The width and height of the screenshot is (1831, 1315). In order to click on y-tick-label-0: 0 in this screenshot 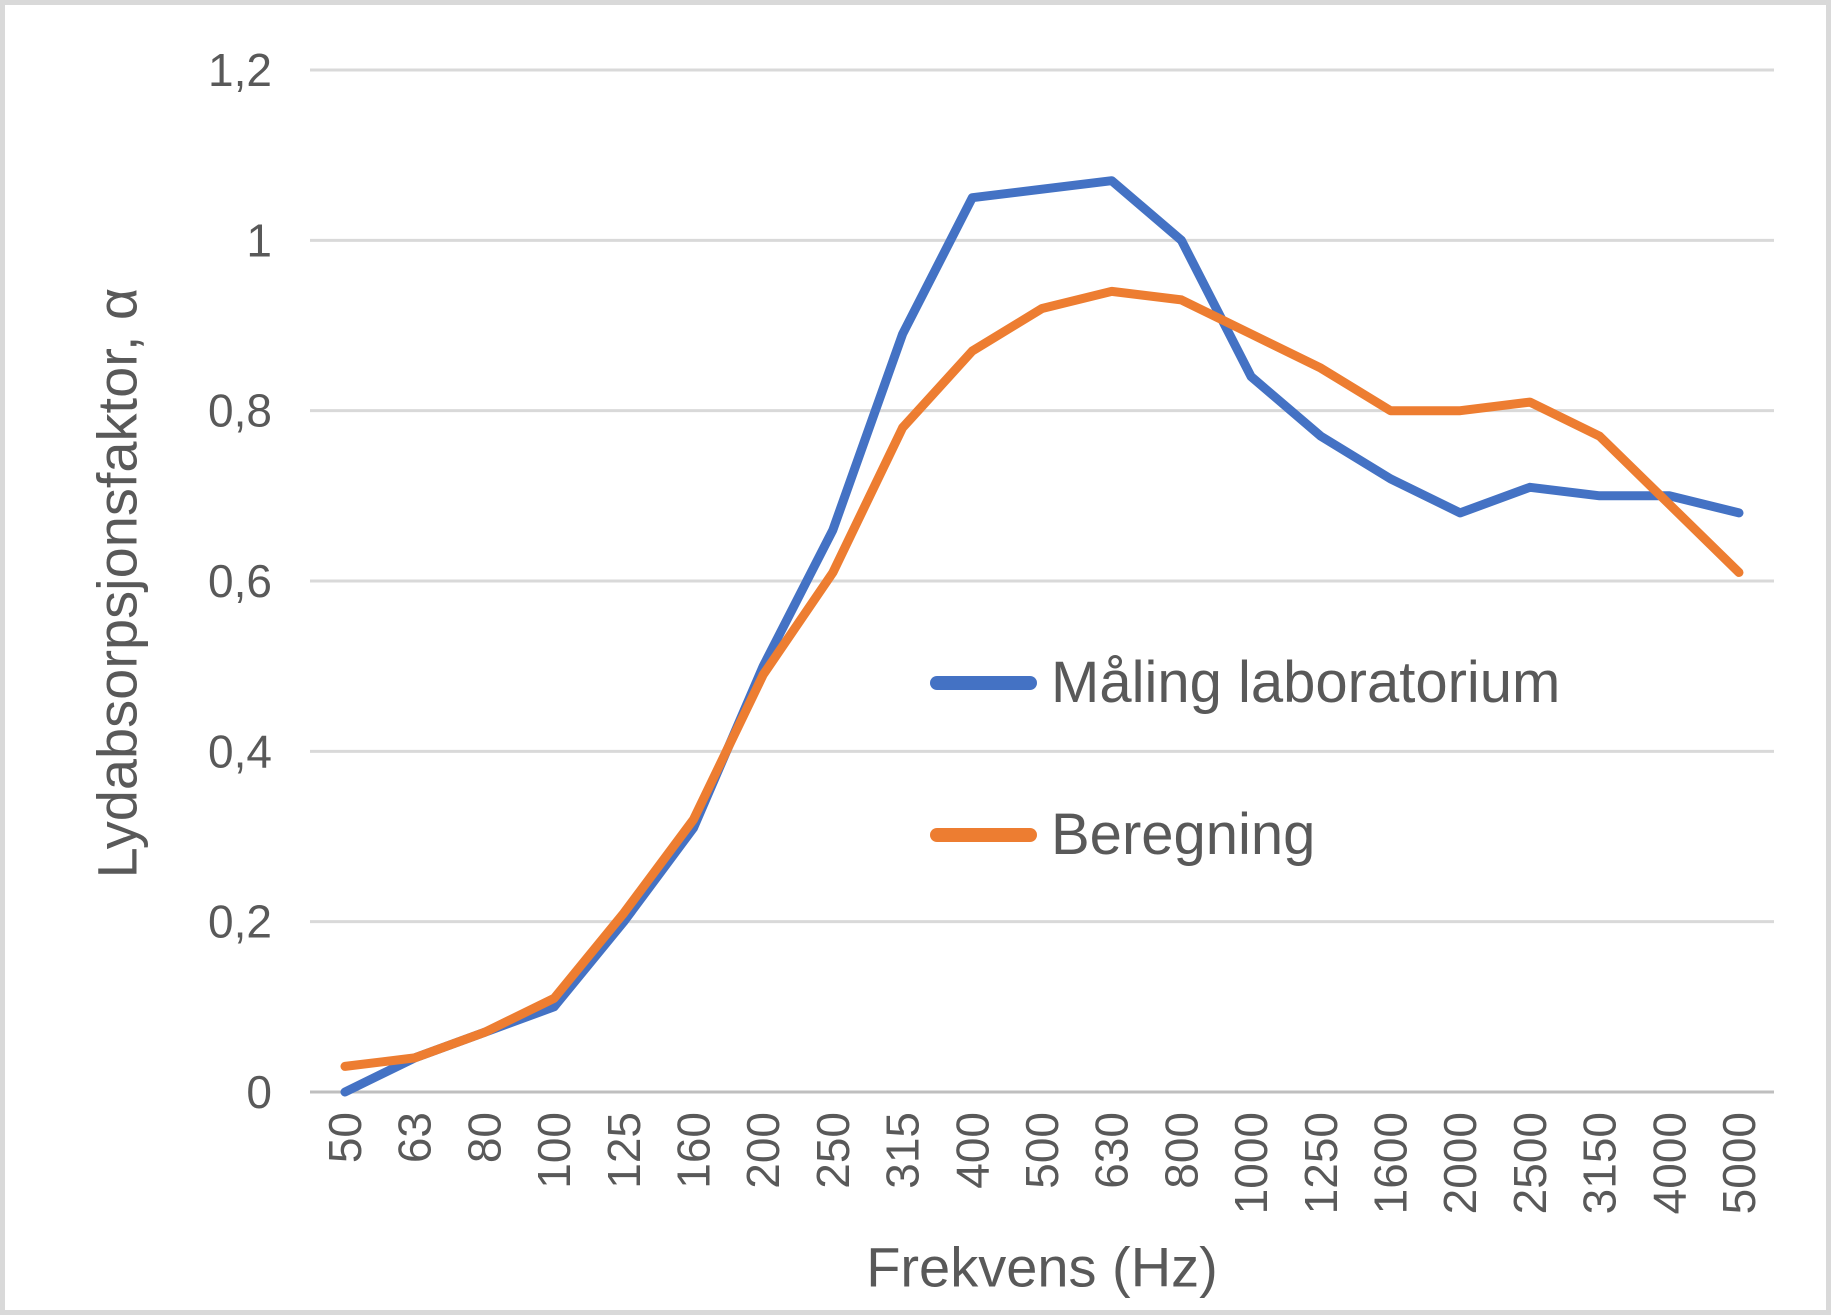, I will do `click(259, 1092)`.